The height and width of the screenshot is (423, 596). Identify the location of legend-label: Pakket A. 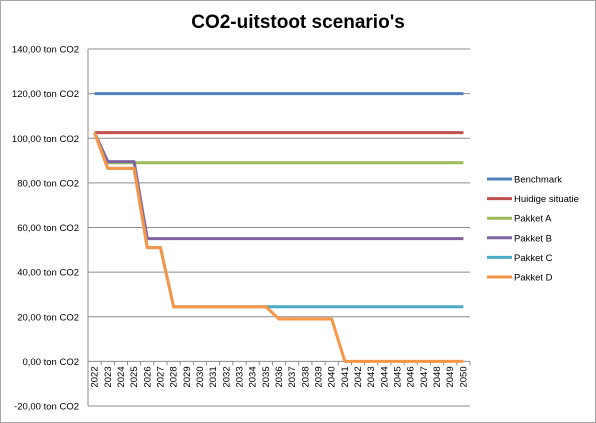
(533, 219).